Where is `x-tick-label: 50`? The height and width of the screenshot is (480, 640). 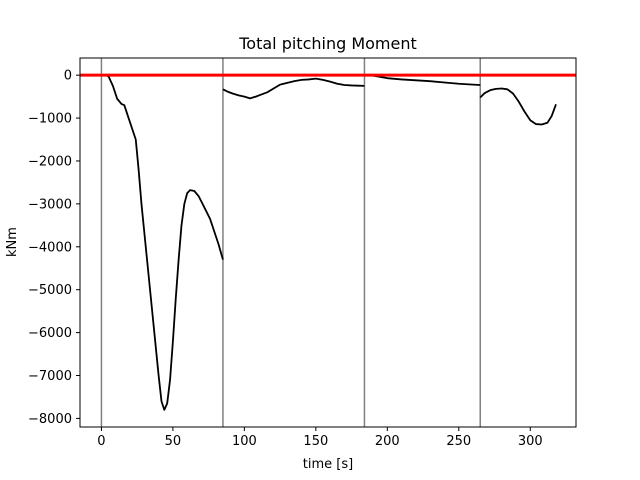 x-tick-label: 50 is located at coordinates (173, 441).